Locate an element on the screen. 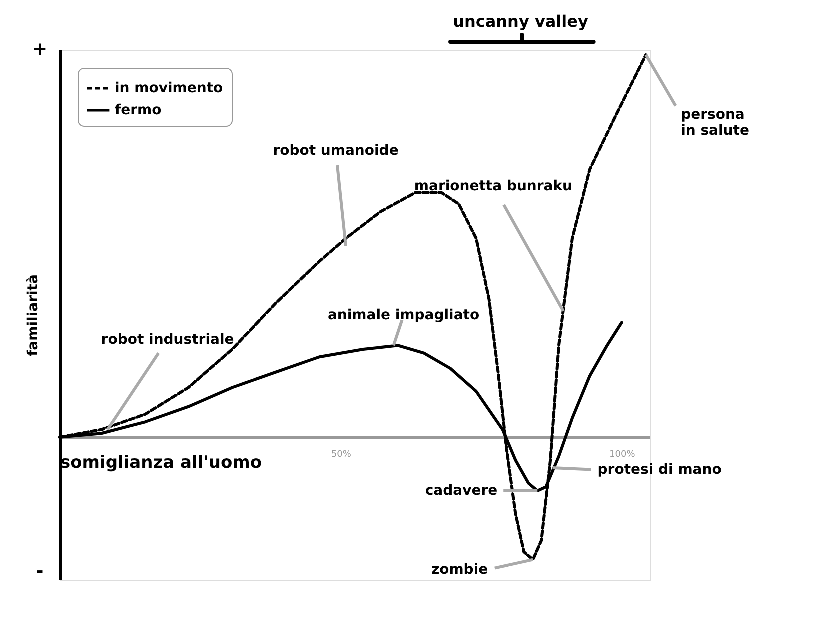 This screenshot has height=635, width=828. annotation: zombie is located at coordinates (459, 570).